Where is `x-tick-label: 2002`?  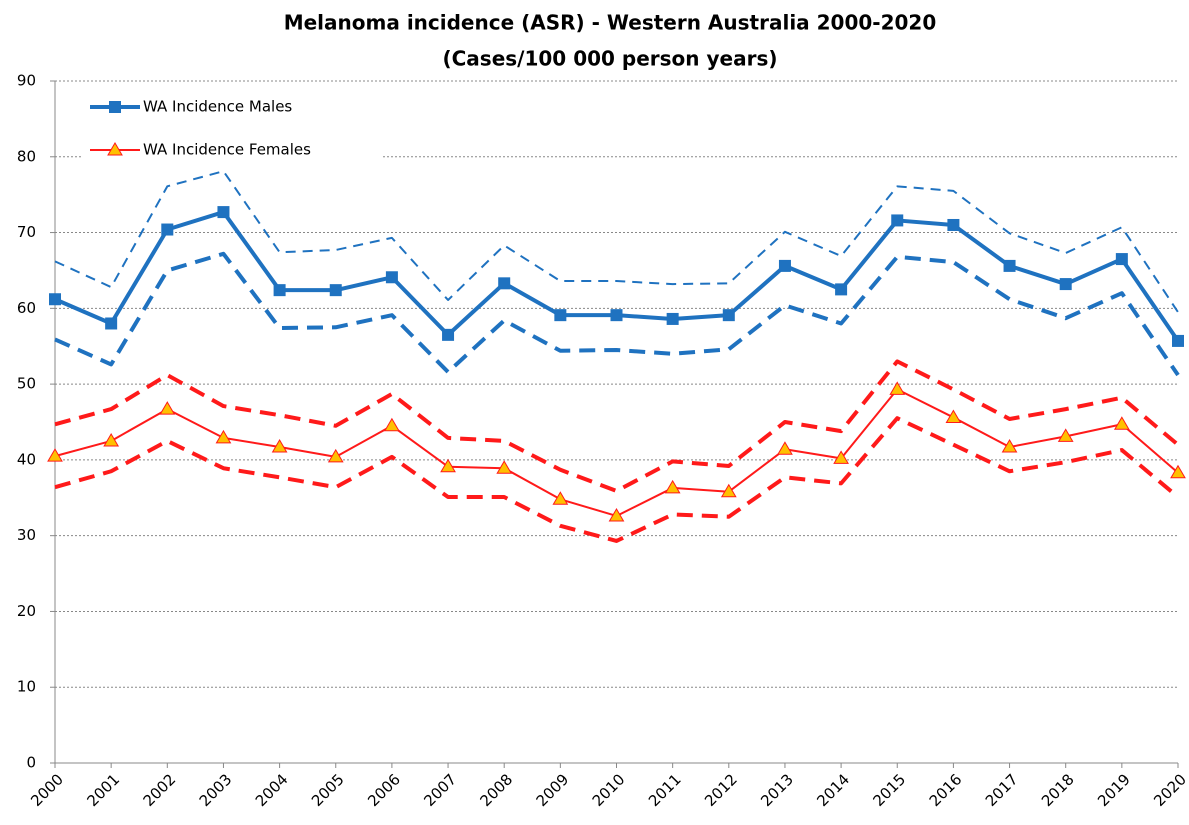 x-tick-label: 2002 is located at coordinates (160, 790).